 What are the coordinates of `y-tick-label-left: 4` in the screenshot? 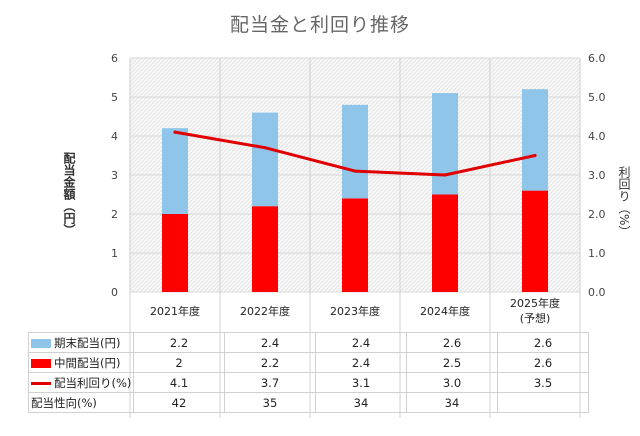 It's located at (114, 136).